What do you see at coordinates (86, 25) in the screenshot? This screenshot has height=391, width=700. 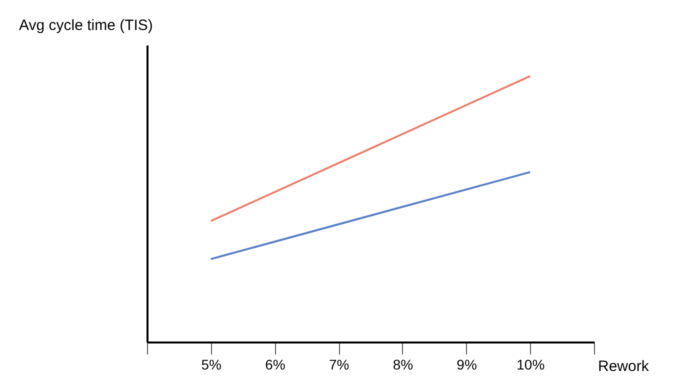 I see `y-axis-title: Avg cycle time (TIS)` at bounding box center [86, 25].